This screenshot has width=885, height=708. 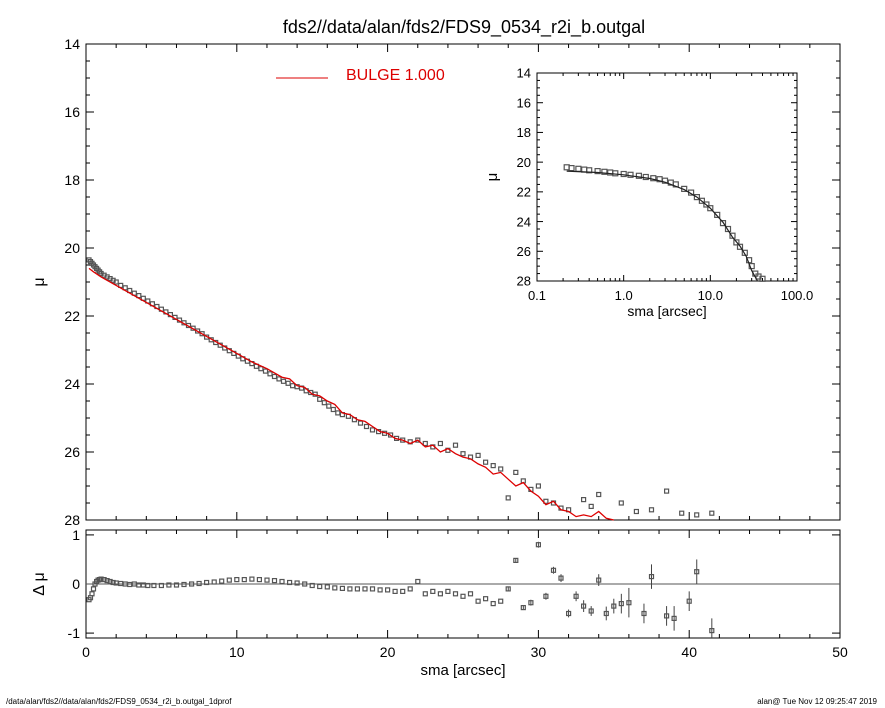 I want to click on model-line, so click(x=662, y=226).